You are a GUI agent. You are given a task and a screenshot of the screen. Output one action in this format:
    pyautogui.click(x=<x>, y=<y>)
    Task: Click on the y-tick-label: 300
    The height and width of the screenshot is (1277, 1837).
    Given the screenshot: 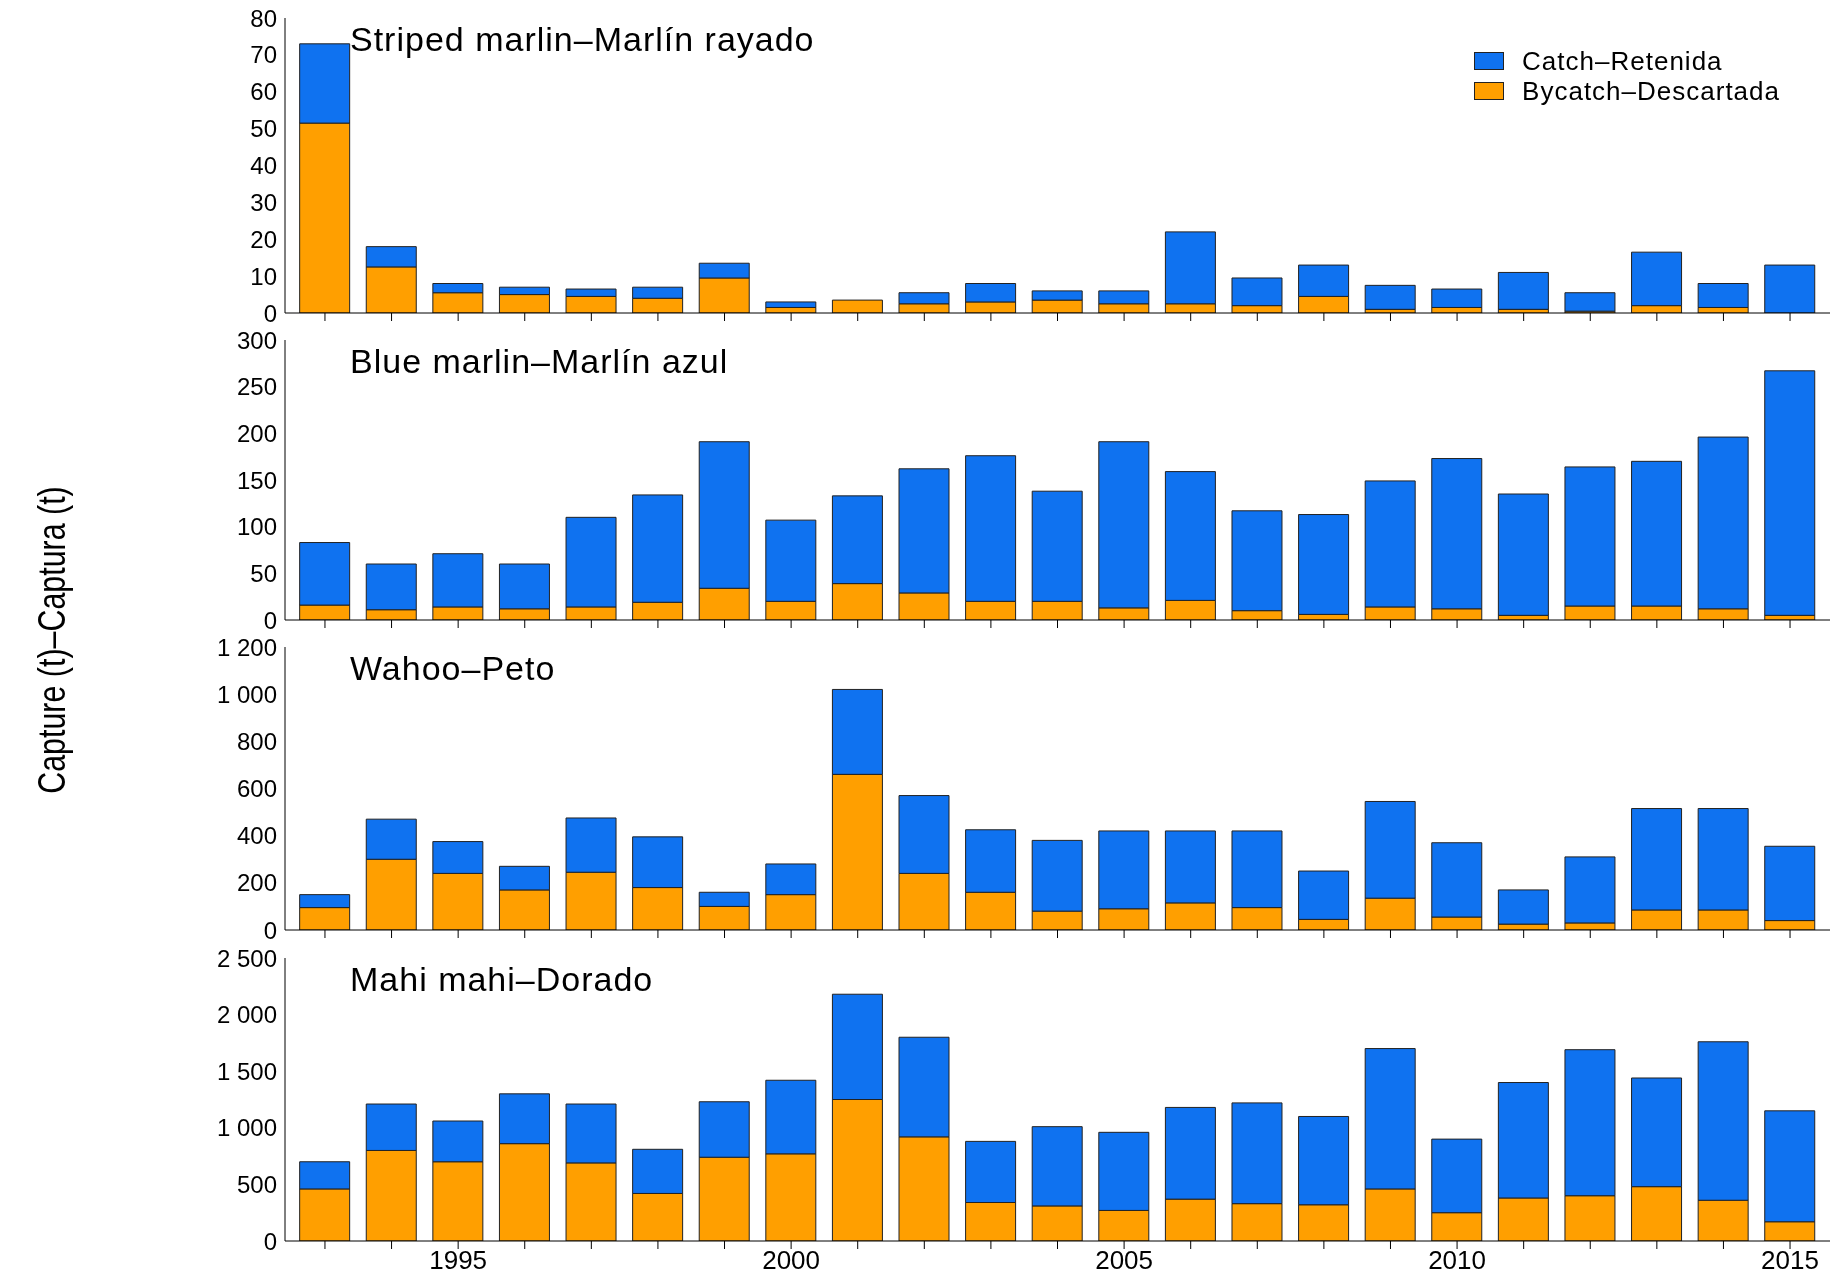 What is the action you would take?
    pyautogui.click(x=256, y=340)
    